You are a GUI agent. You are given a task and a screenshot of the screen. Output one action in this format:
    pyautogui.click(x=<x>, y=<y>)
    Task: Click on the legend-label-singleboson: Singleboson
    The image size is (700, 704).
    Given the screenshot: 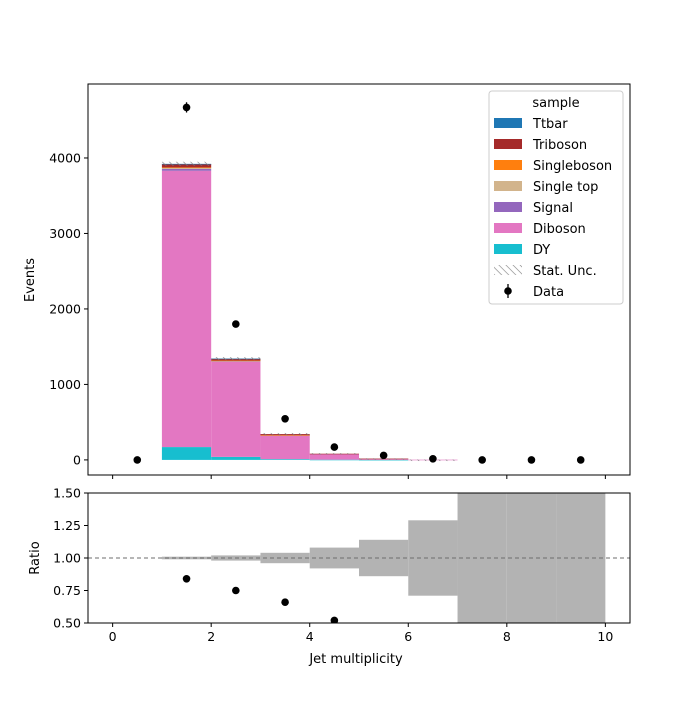 What is the action you would take?
    pyautogui.click(x=572, y=166)
    